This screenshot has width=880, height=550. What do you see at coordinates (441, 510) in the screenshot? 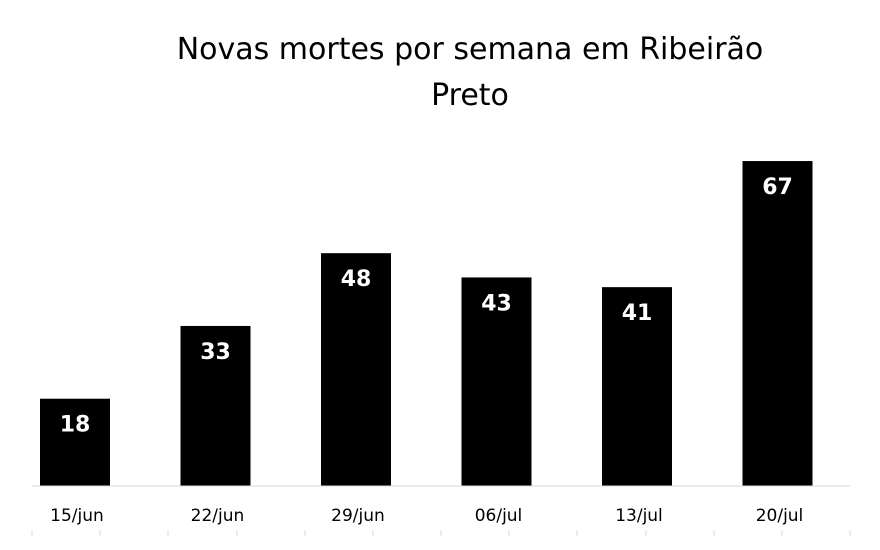
I see `x-axis: 15/jun 22/jun 29/jun 06/jul 13/jul 20/jul` at bounding box center [441, 510].